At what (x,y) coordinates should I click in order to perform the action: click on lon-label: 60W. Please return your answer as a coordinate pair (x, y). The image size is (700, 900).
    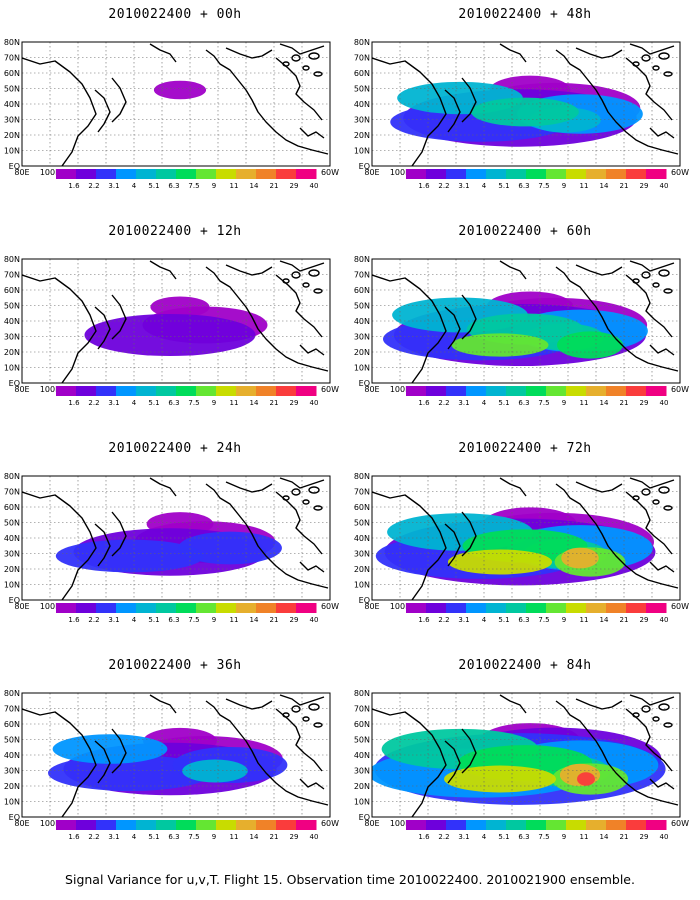
    Looking at the image, I should click on (330, 823).